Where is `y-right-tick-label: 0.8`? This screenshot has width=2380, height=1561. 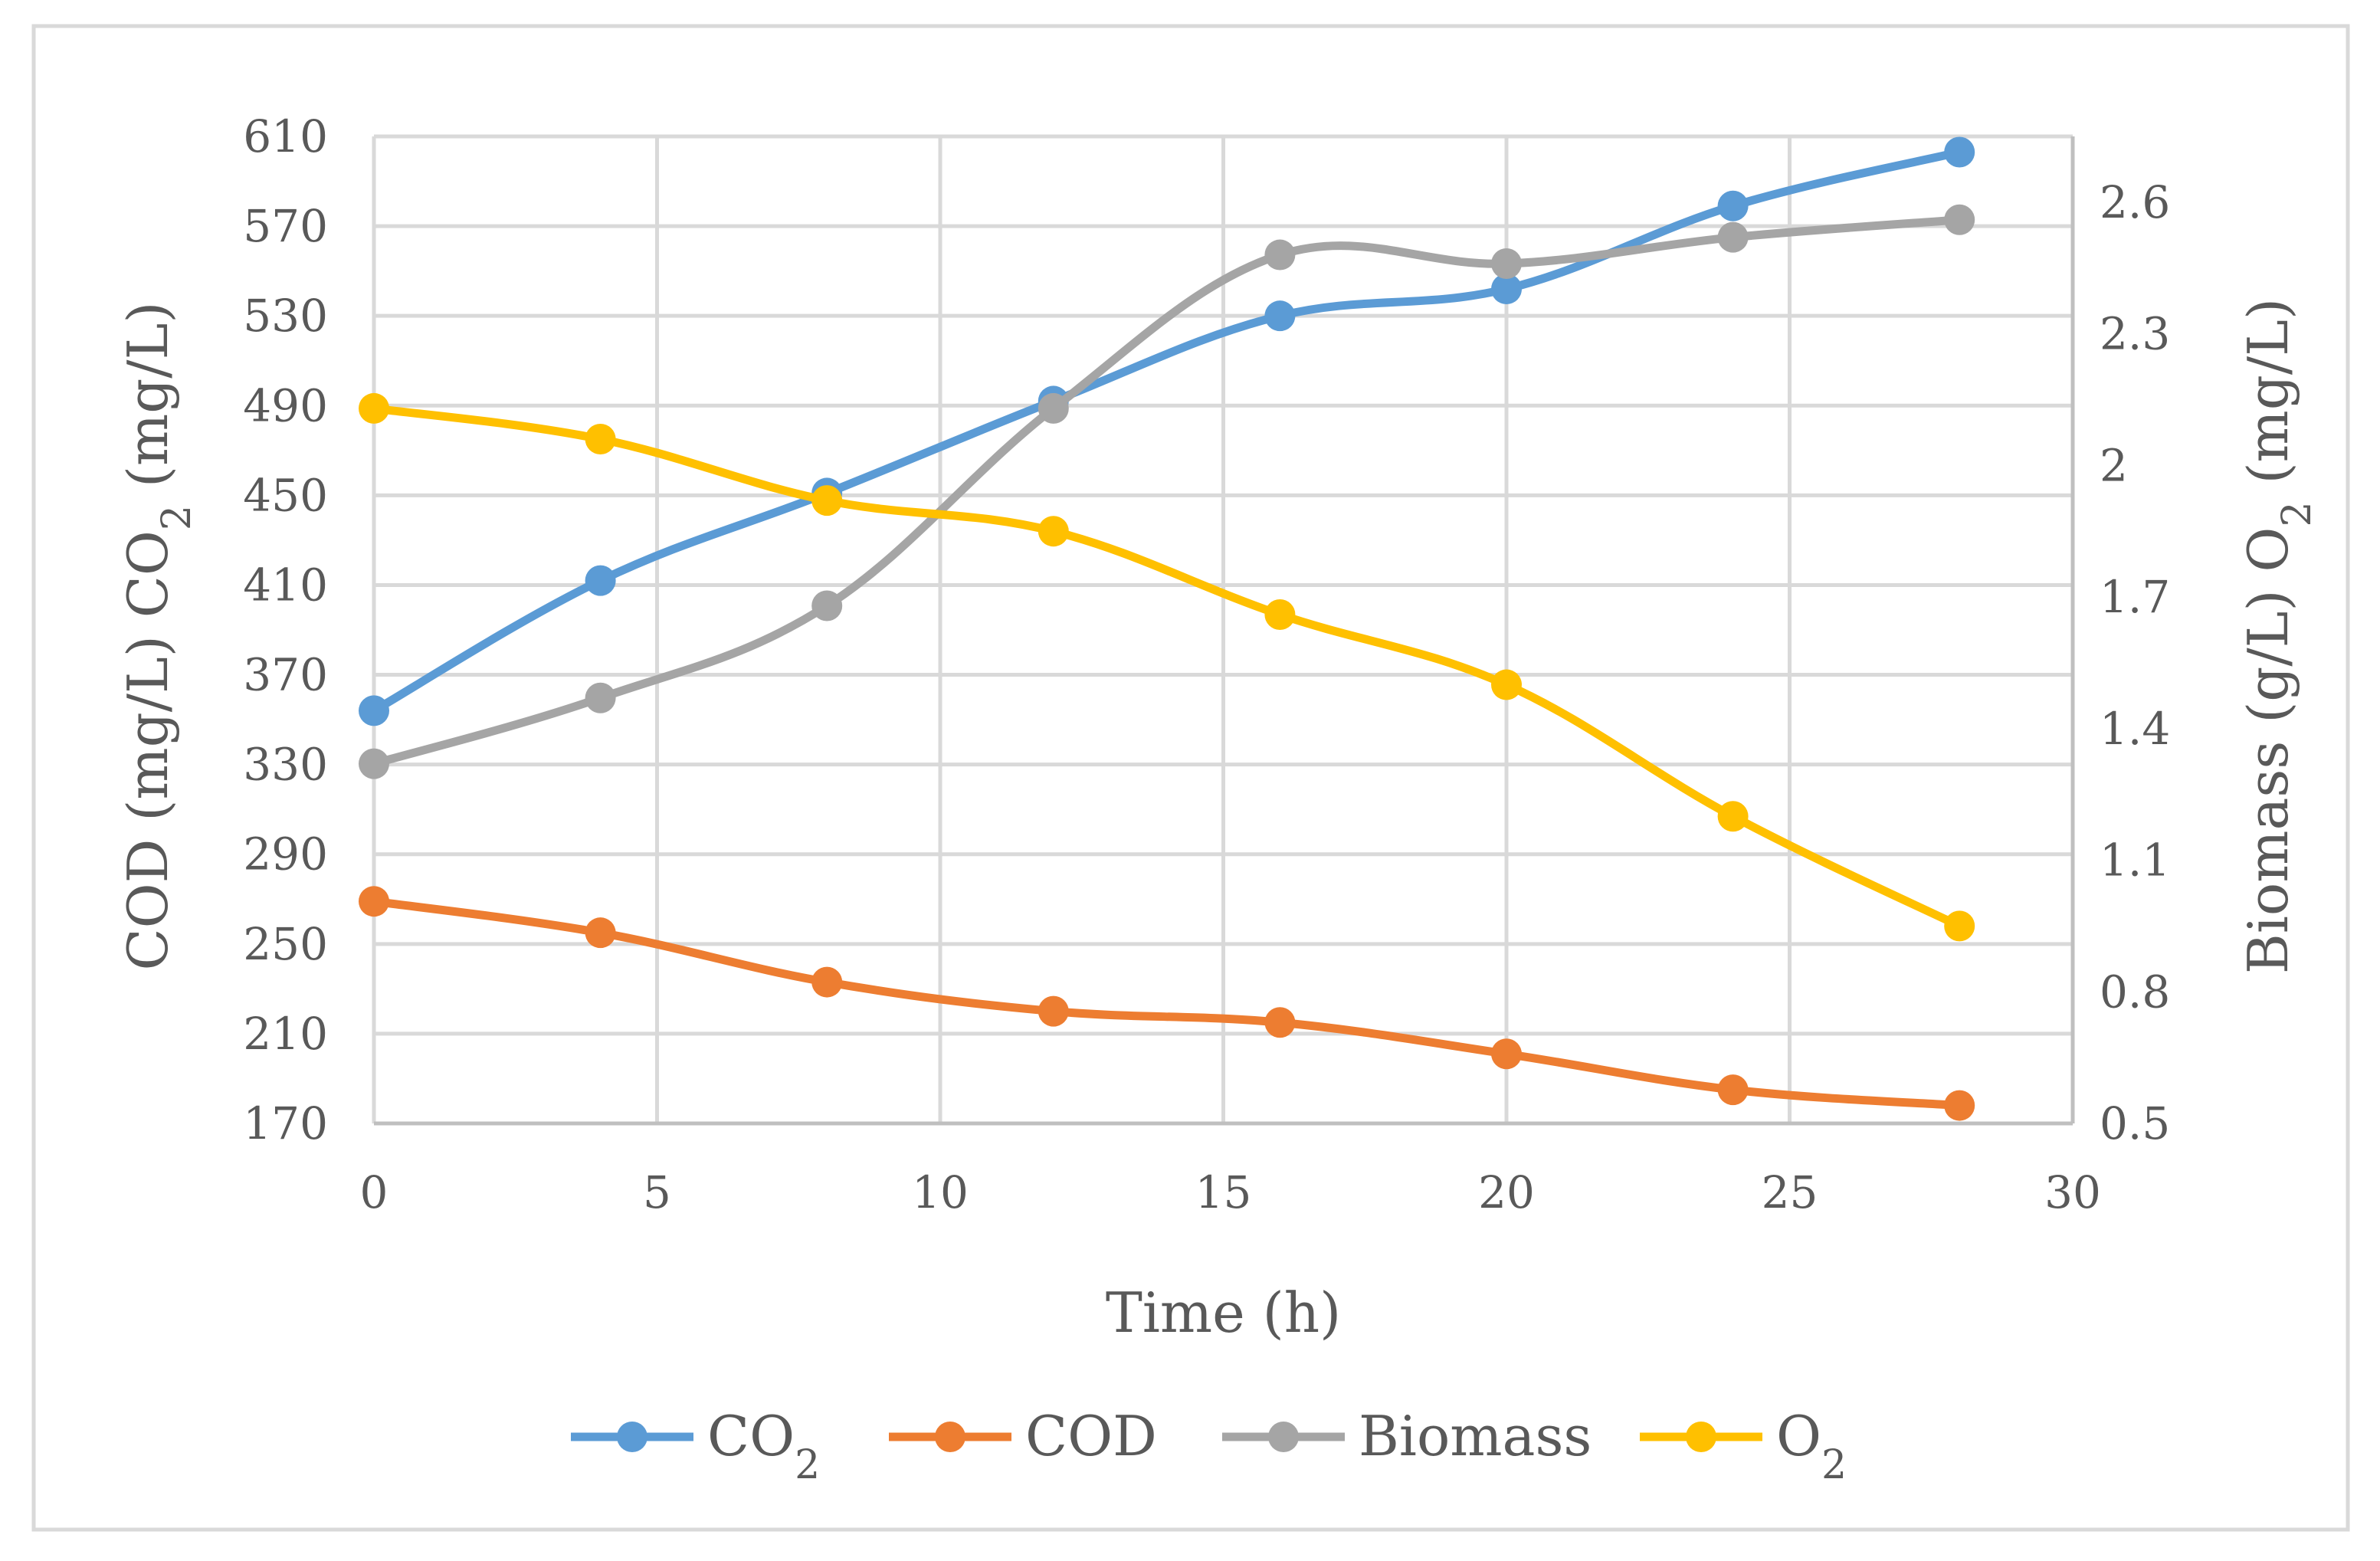 y-right-tick-label: 0.8 is located at coordinates (2135, 992).